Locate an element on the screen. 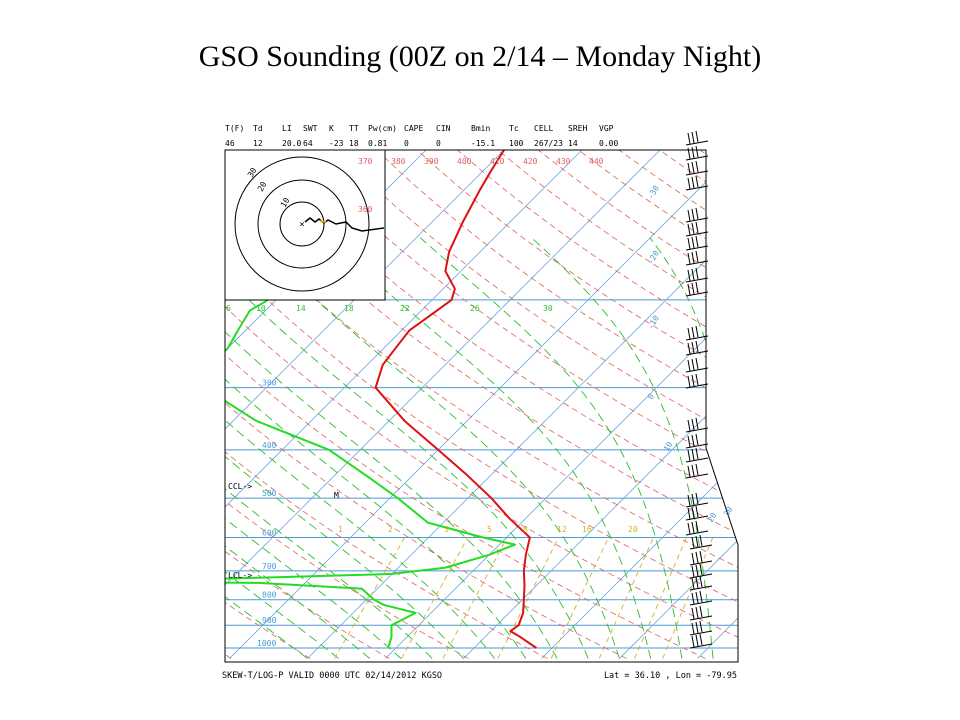  theta-label: 410 is located at coordinates (497, 161).